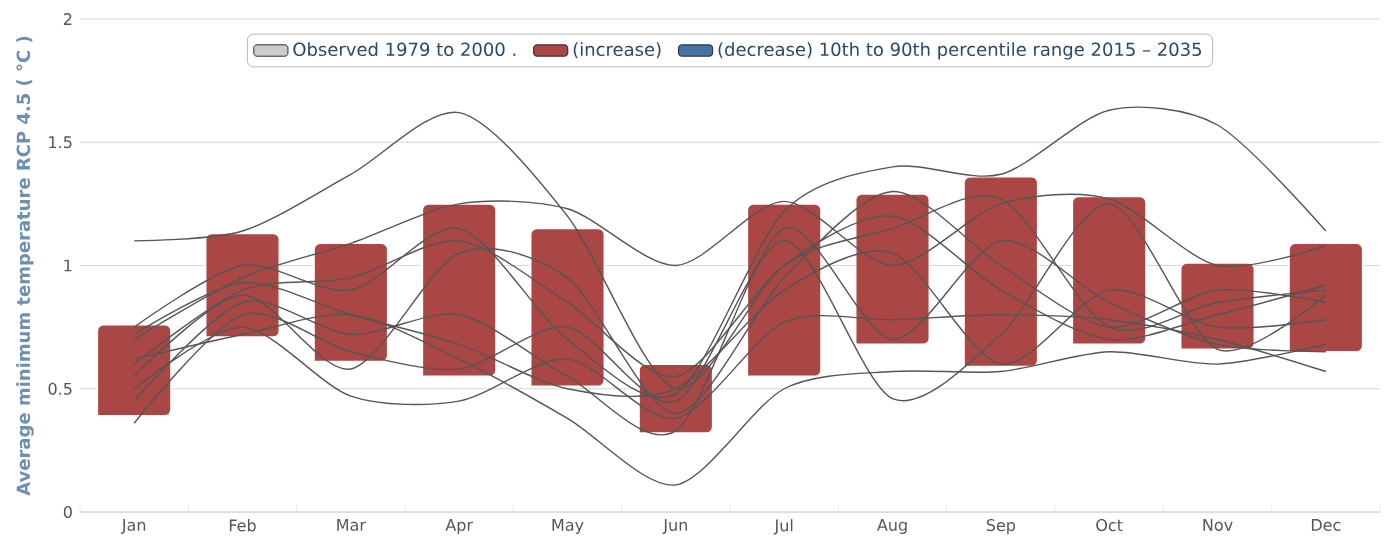  What do you see at coordinates (67, 19) in the screenshot?
I see `y-tick-label: 2` at bounding box center [67, 19].